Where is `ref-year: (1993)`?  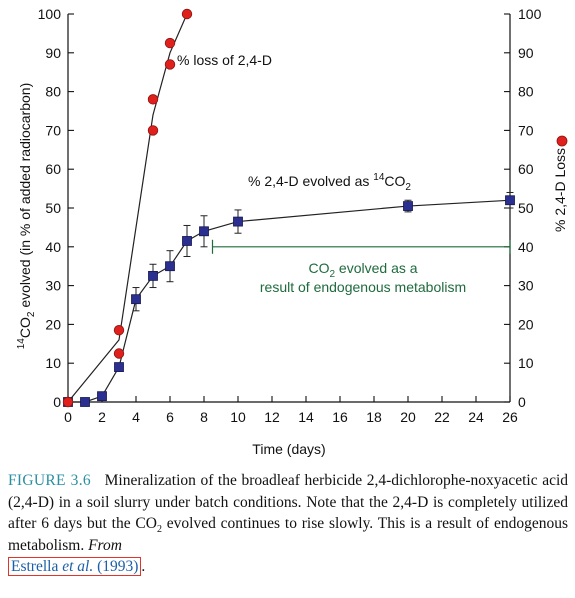 ref-year: (1993) is located at coordinates (116, 566).